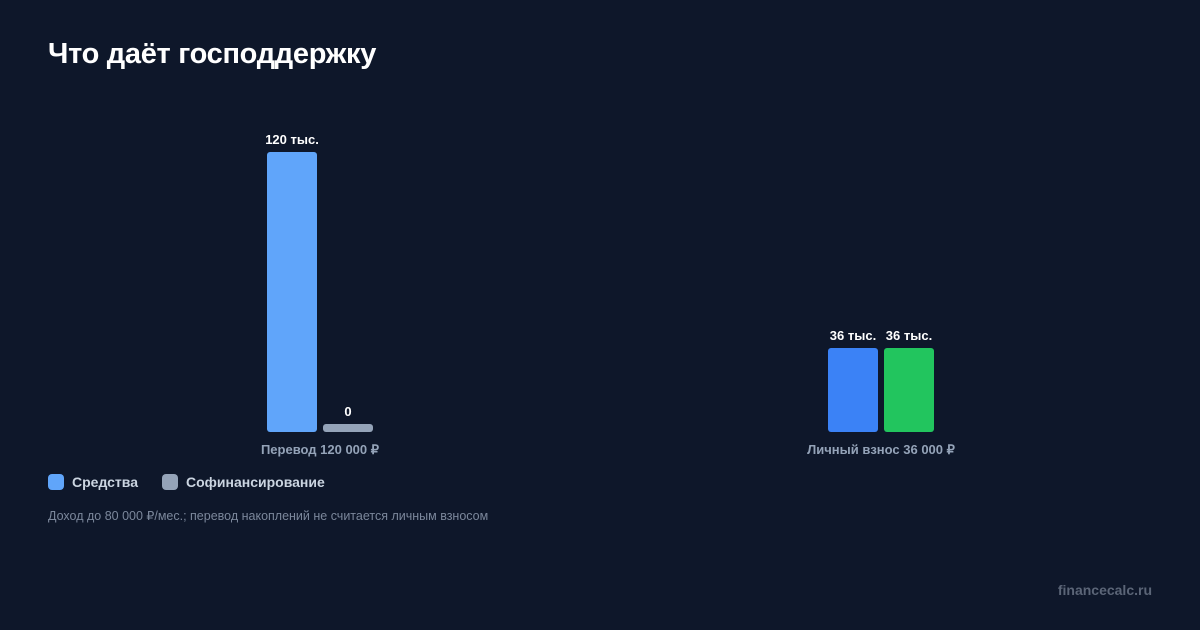  Describe the element at coordinates (292, 139) in the screenshot. I see `bar-value-label-0-0: 120 тыс.` at that location.